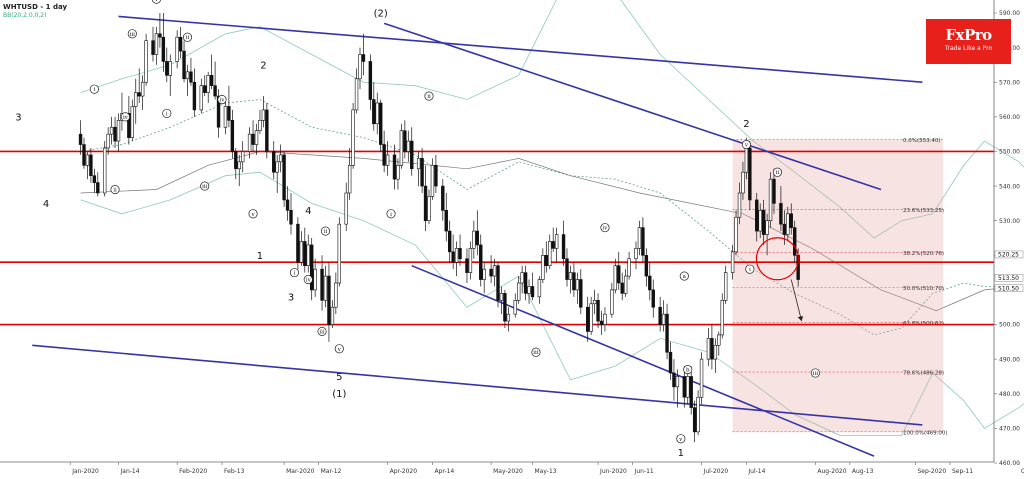  What do you see at coordinates (322, 332) in the screenshot?
I see `wave-label-text: iii` at bounding box center [322, 332].